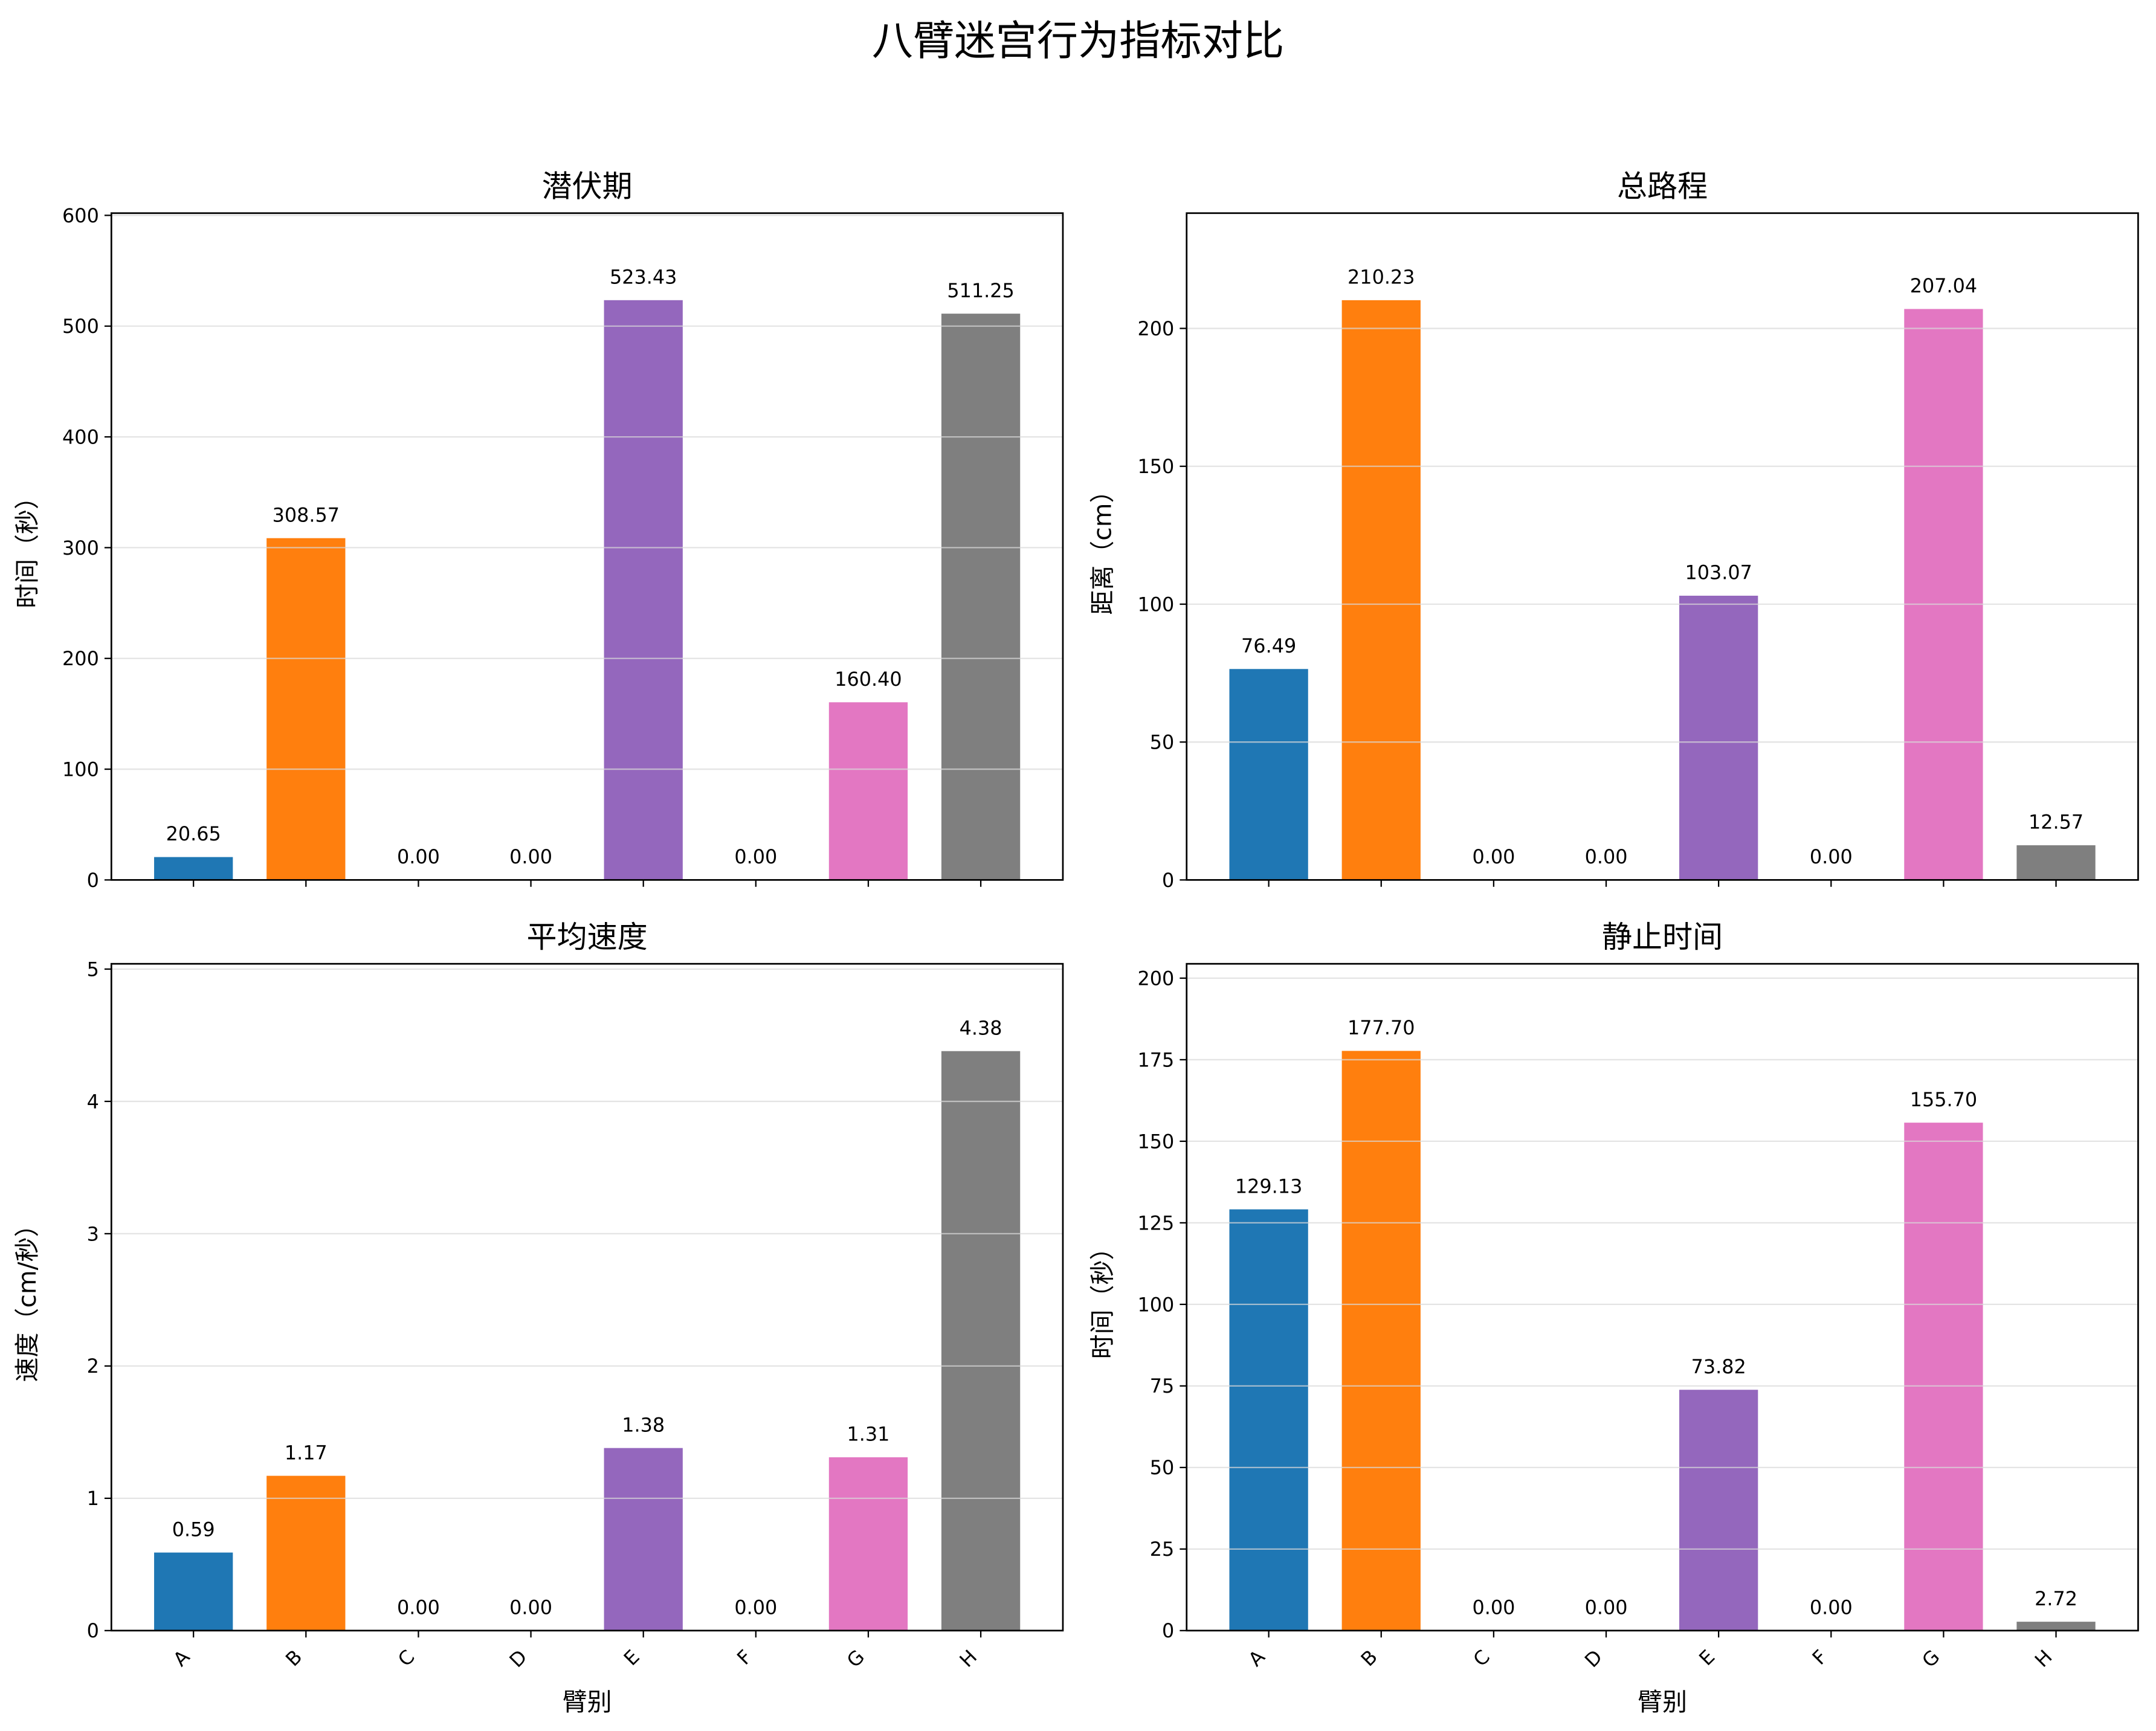 This screenshot has width=2156, height=1731. Describe the element at coordinates (643, 1424) in the screenshot. I see `data-label: 1.38` at that location.